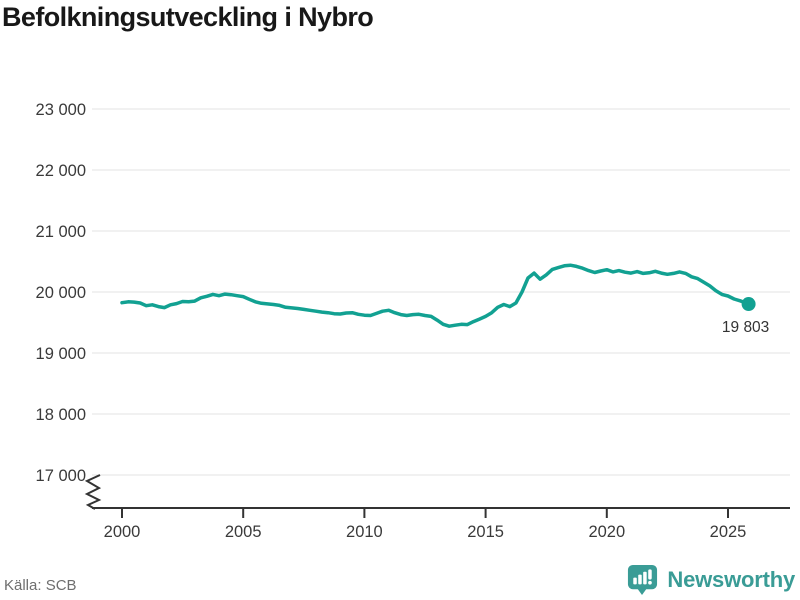 Image resolution: width=800 pixels, height=600 pixels. Describe the element at coordinates (606, 532) in the screenshot. I see `x-tick-label: 2020` at that location.